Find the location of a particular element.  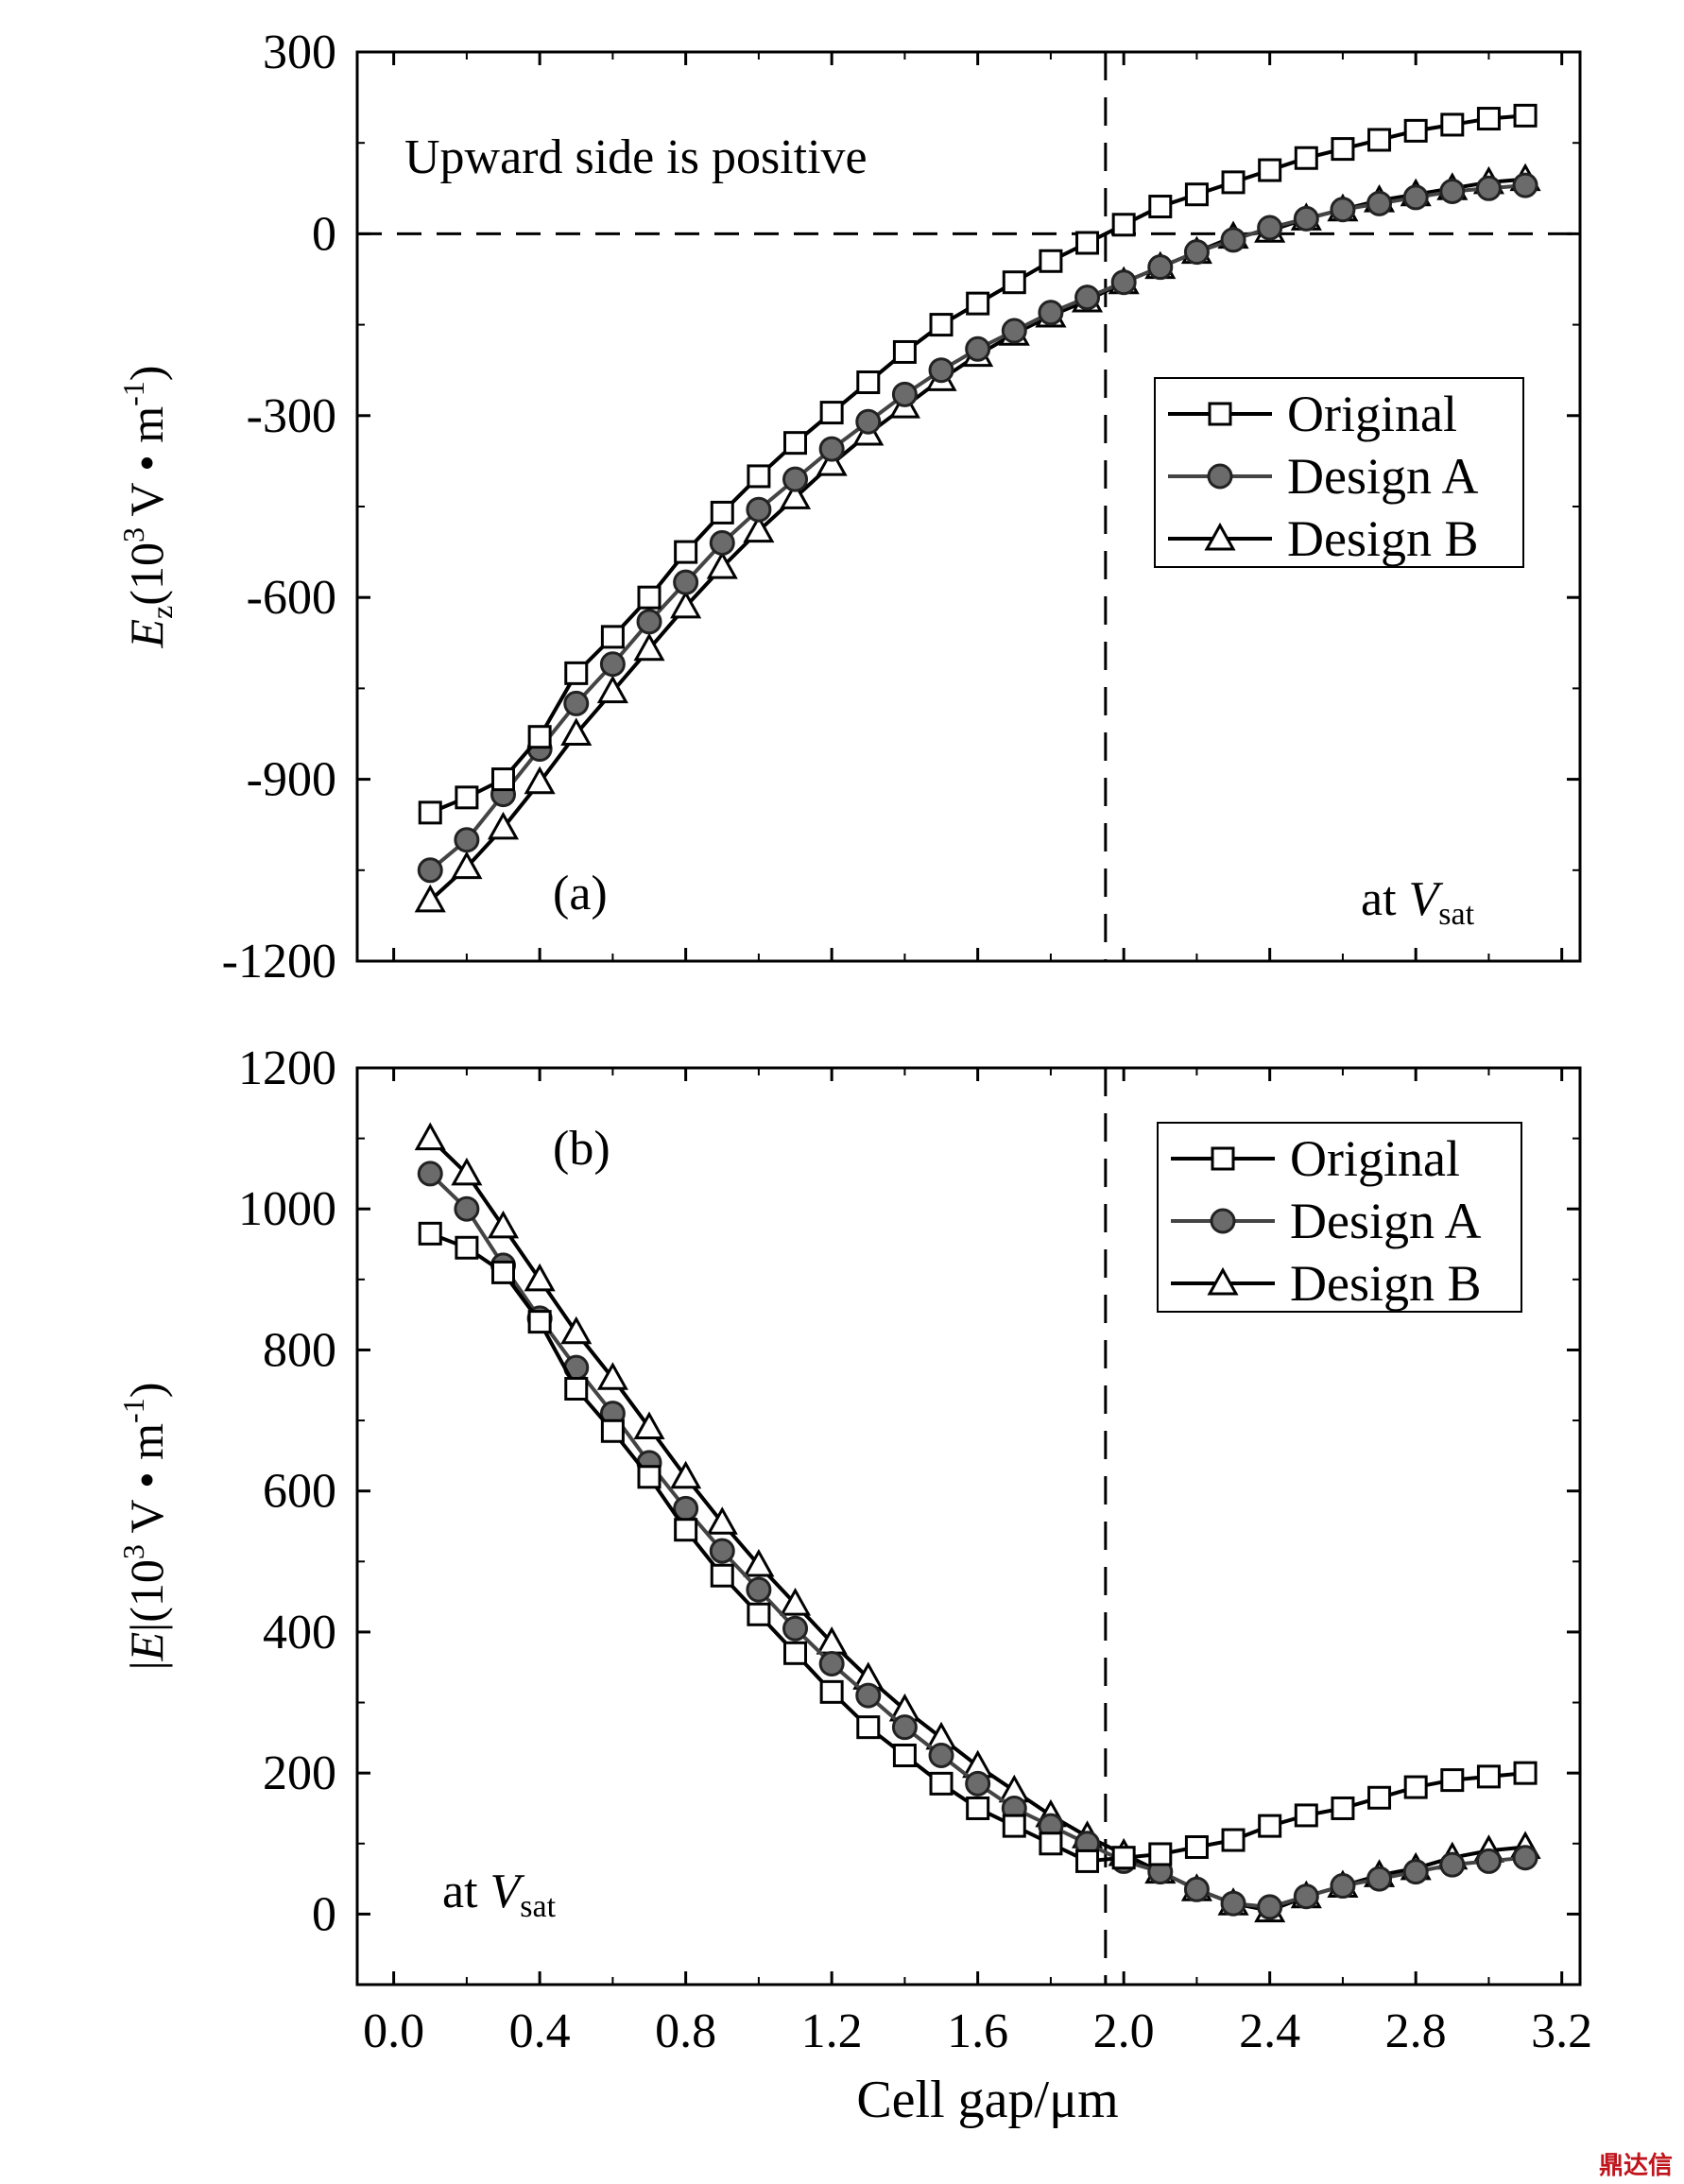

x-tick-label: 2.0 is located at coordinates (1124, 2031).